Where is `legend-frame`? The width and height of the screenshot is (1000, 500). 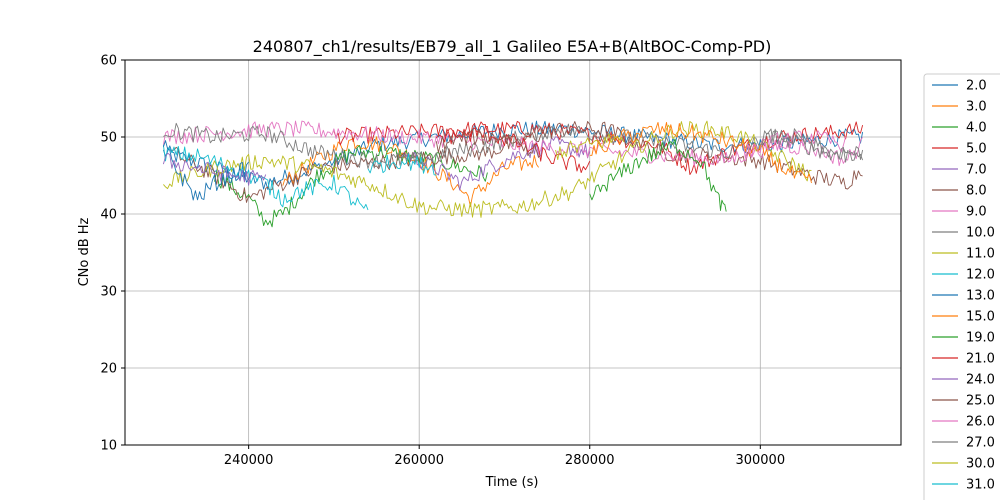 legend-frame is located at coordinates (961, 286).